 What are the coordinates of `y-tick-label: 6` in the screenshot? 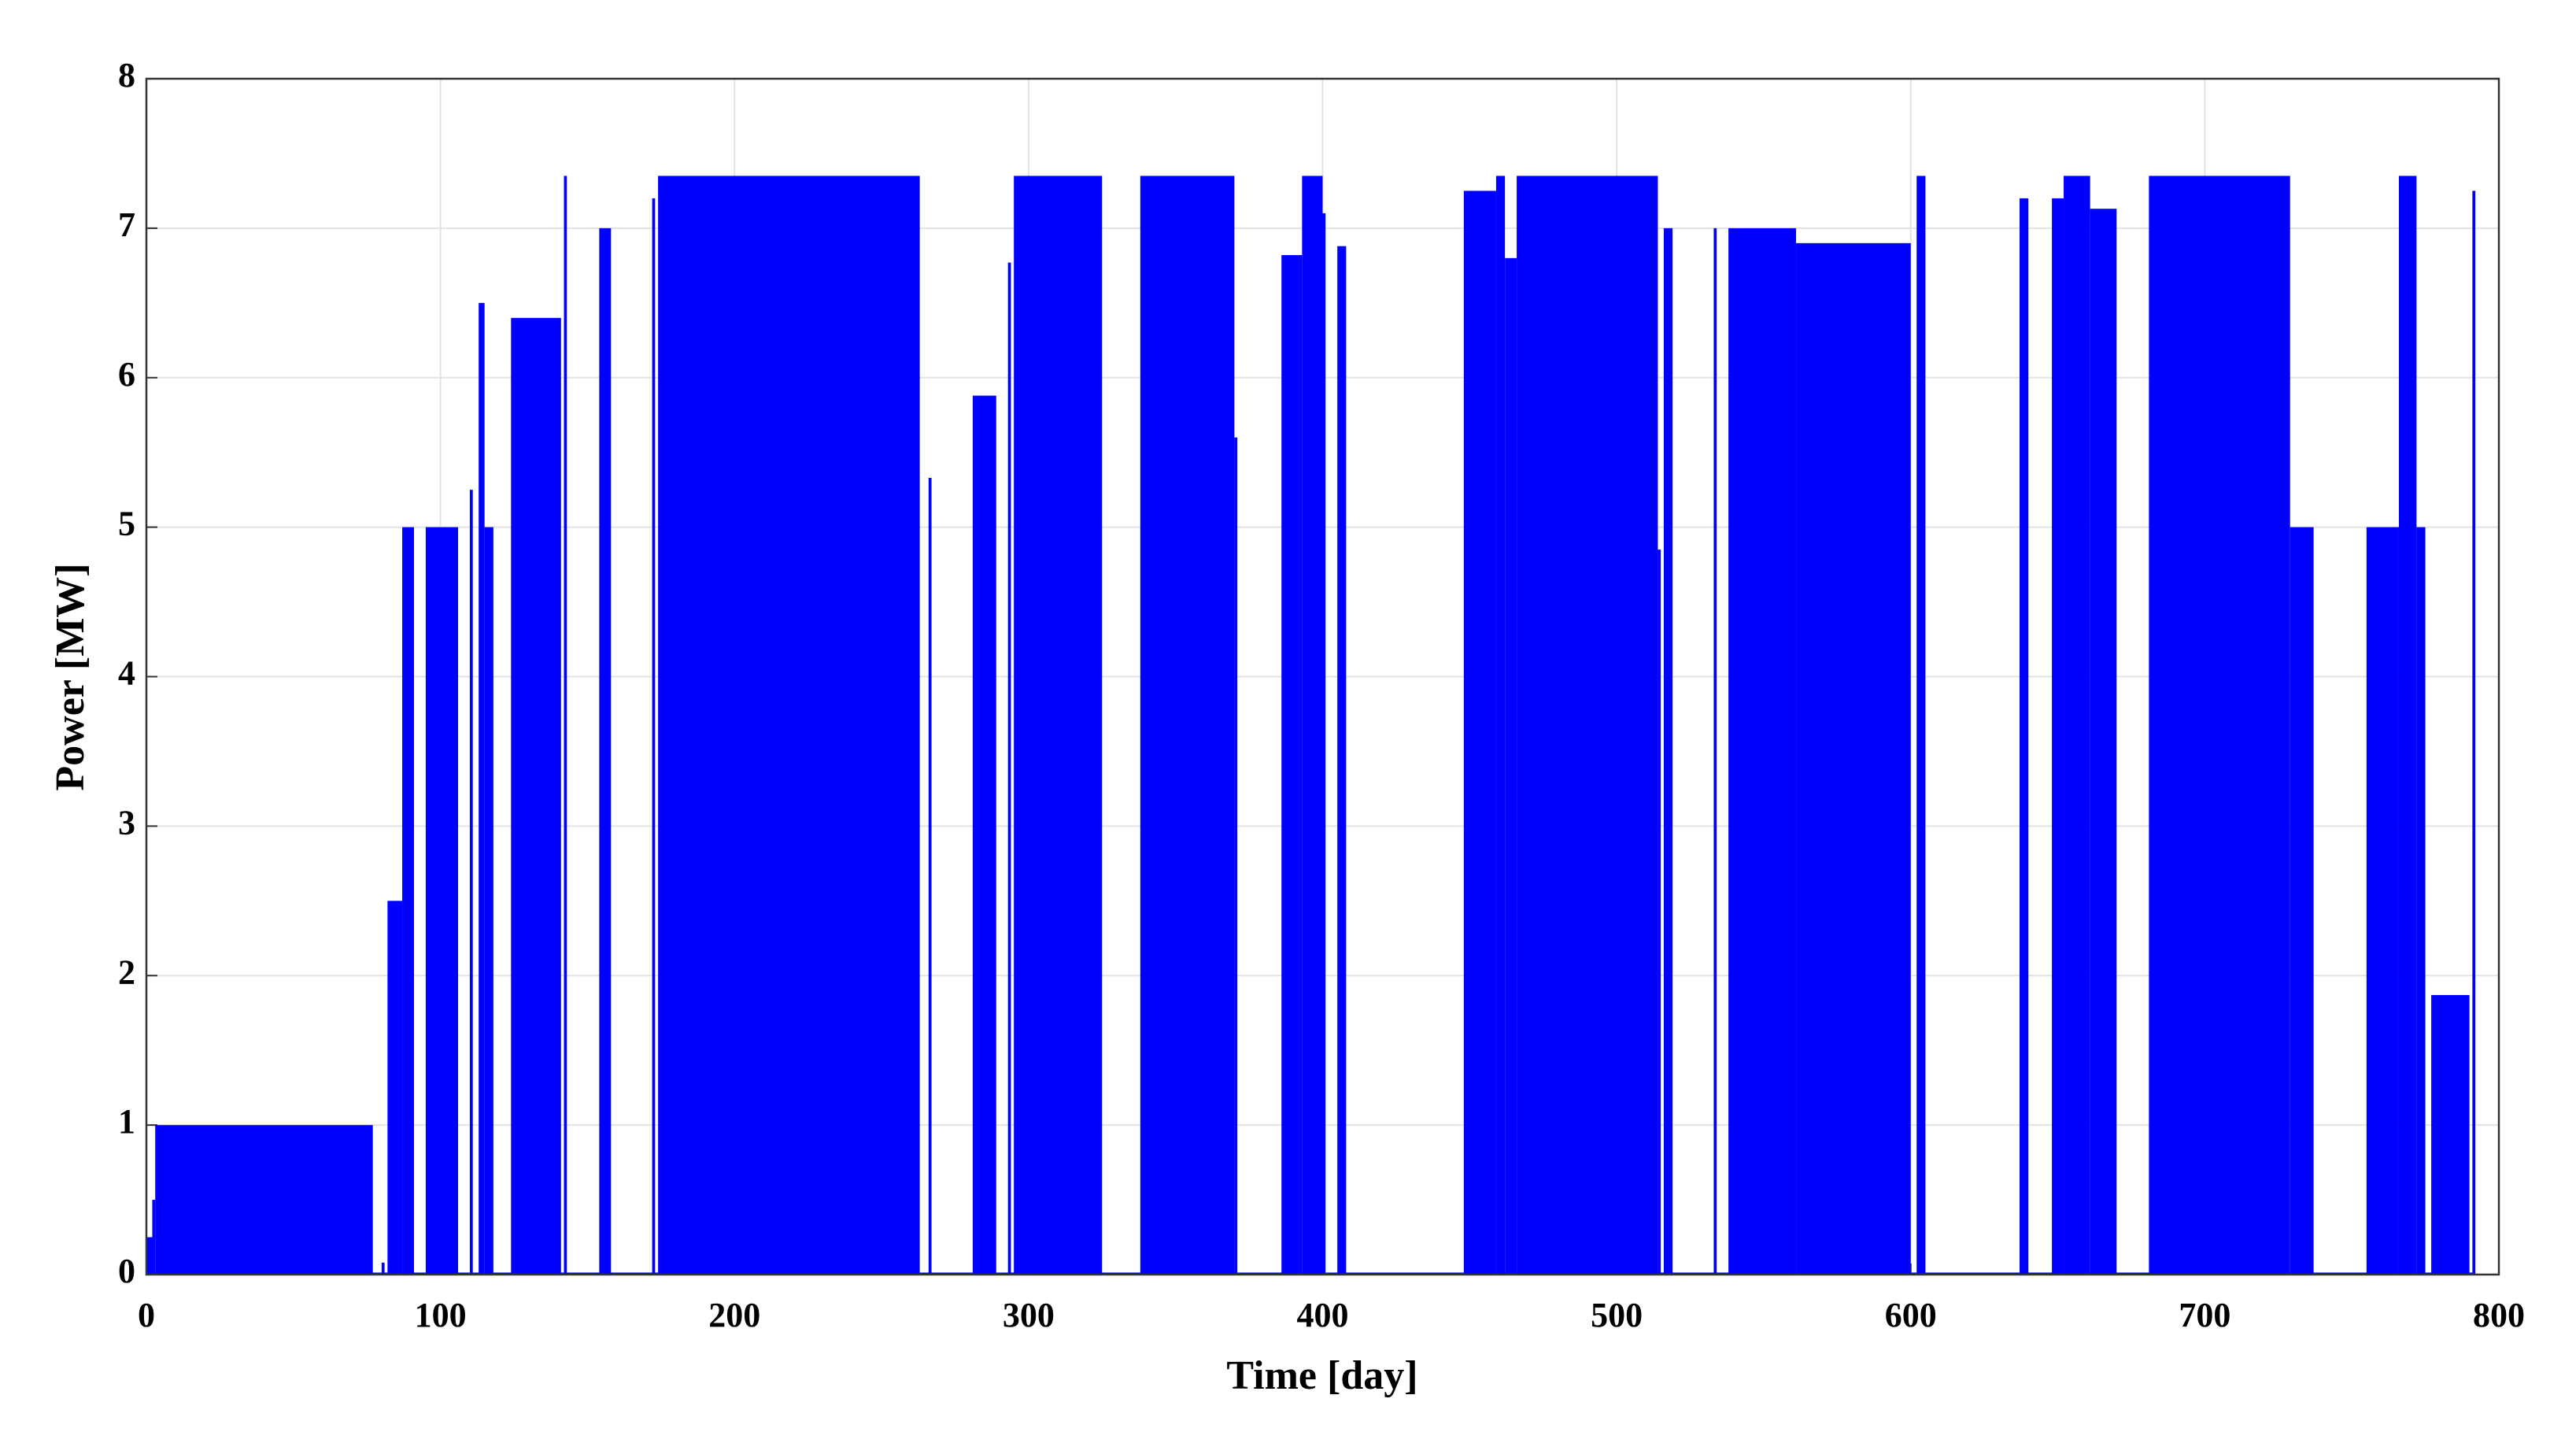 It's located at (127, 374).